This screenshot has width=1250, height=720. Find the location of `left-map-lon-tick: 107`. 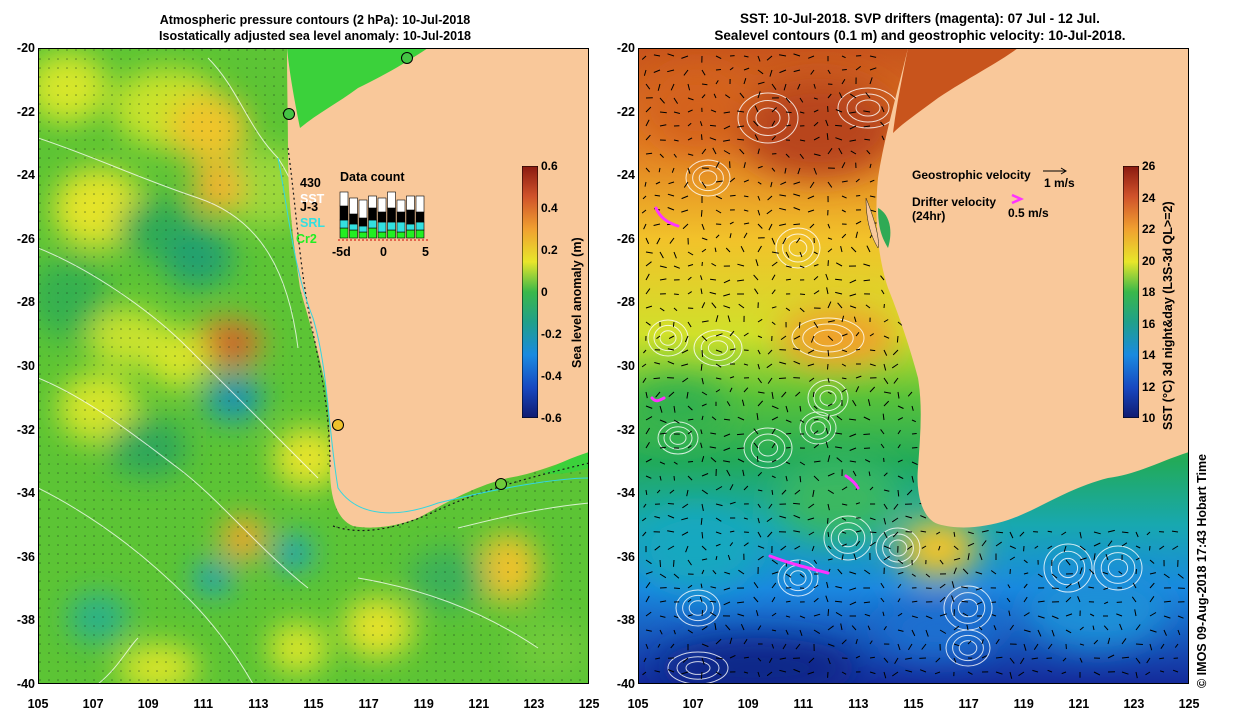

left-map-lon-tick: 107 is located at coordinates (93, 704).